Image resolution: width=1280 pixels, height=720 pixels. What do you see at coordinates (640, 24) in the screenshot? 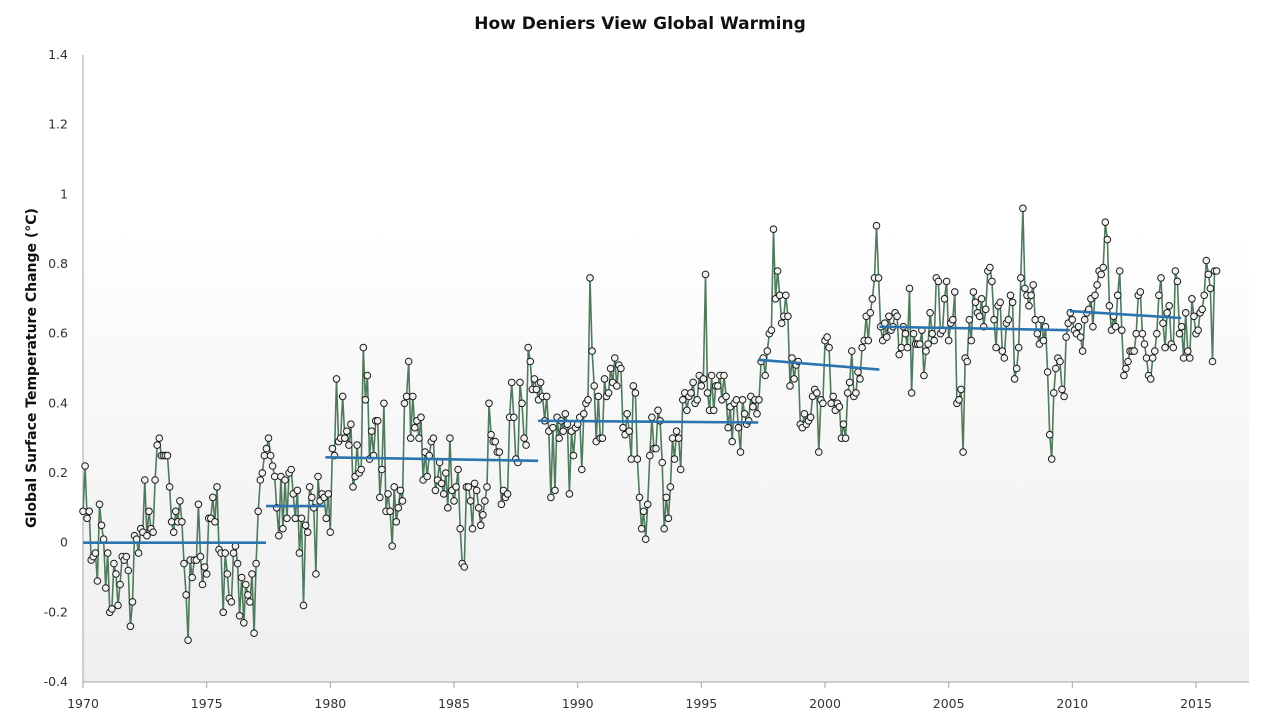
I see `chart-title: How Deniers View Global Warming` at bounding box center [640, 24].